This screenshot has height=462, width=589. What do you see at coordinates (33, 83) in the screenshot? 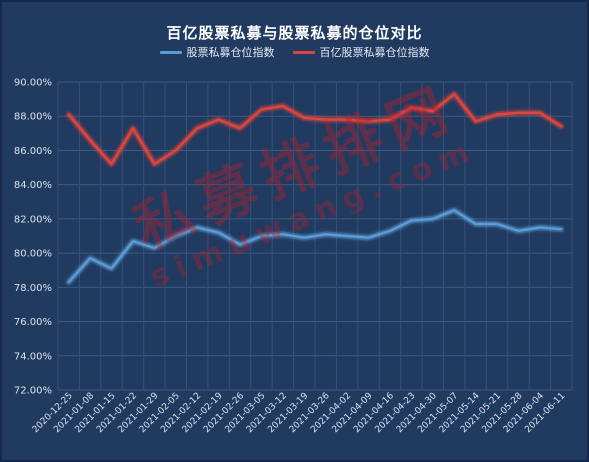
I see `y-tick-label: 90.00%` at bounding box center [33, 83].